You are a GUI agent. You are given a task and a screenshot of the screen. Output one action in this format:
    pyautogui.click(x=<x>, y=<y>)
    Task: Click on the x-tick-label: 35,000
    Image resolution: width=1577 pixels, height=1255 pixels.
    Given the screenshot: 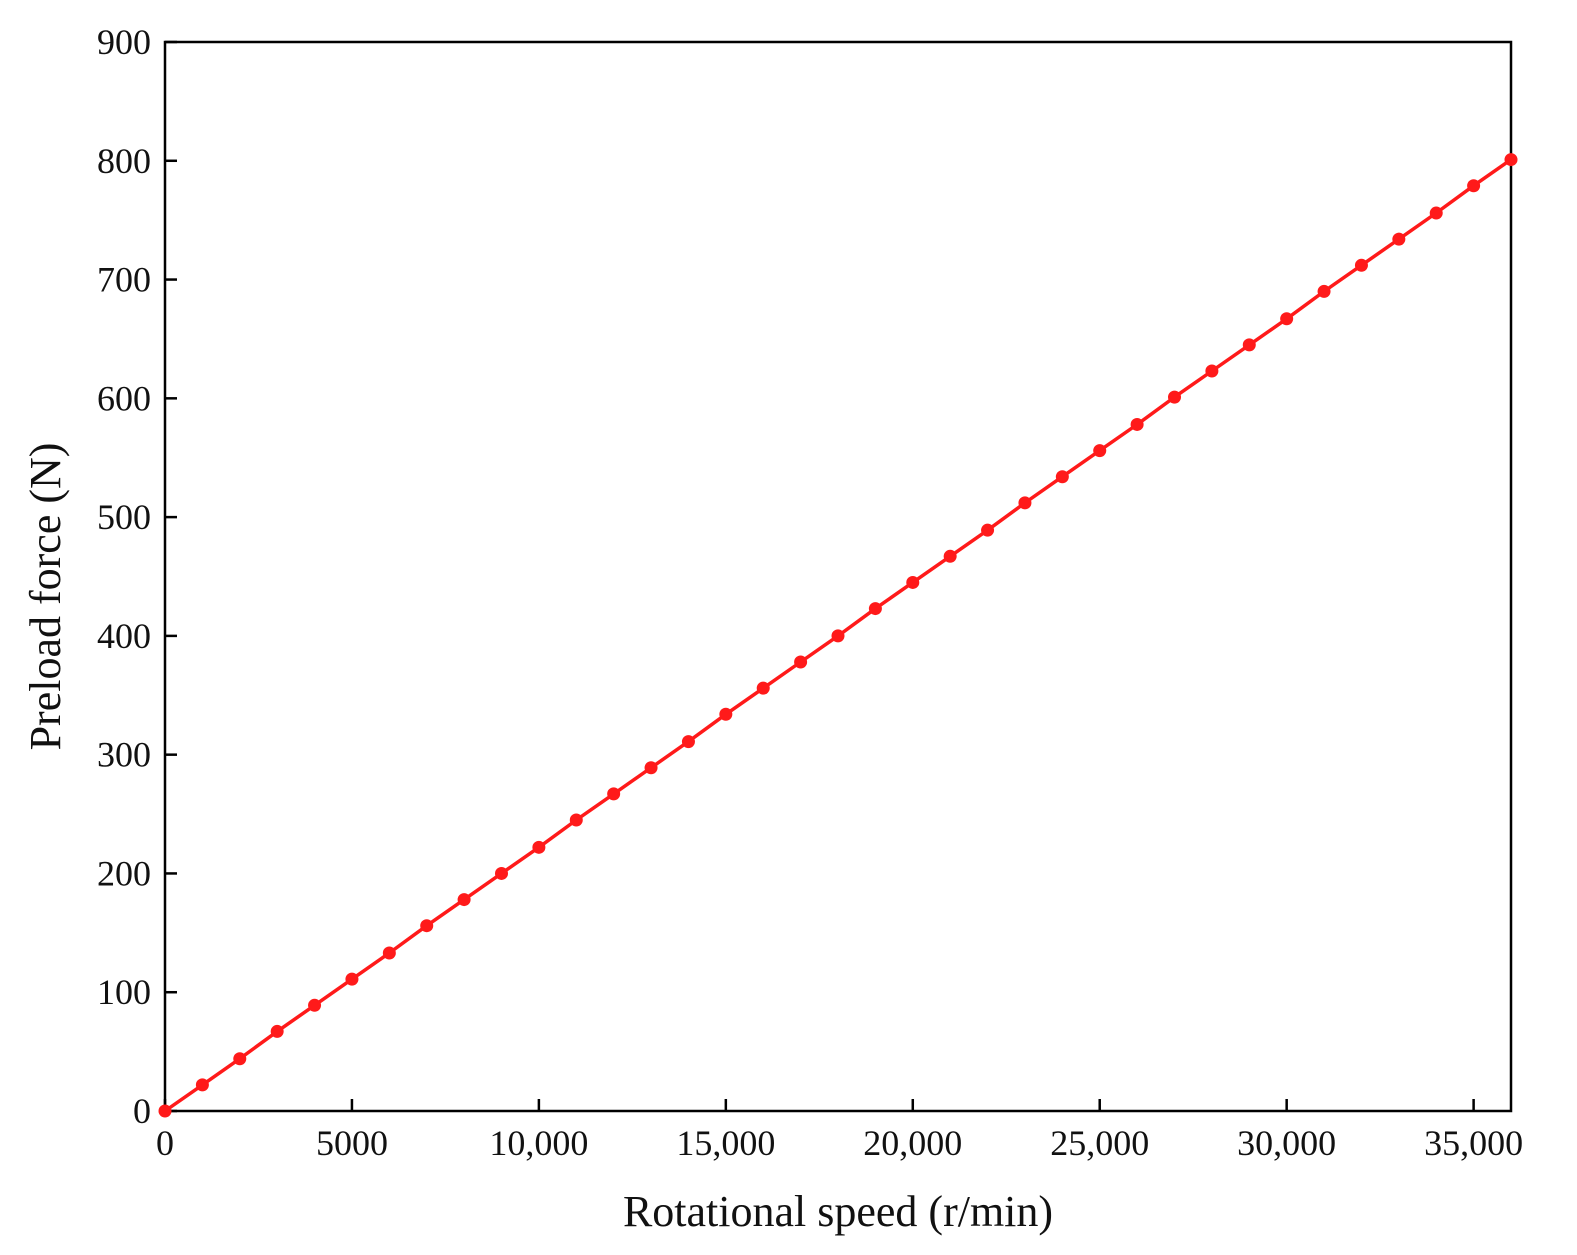 What is the action you would take?
    pyautogui.click(x=1473, y=1143)
    